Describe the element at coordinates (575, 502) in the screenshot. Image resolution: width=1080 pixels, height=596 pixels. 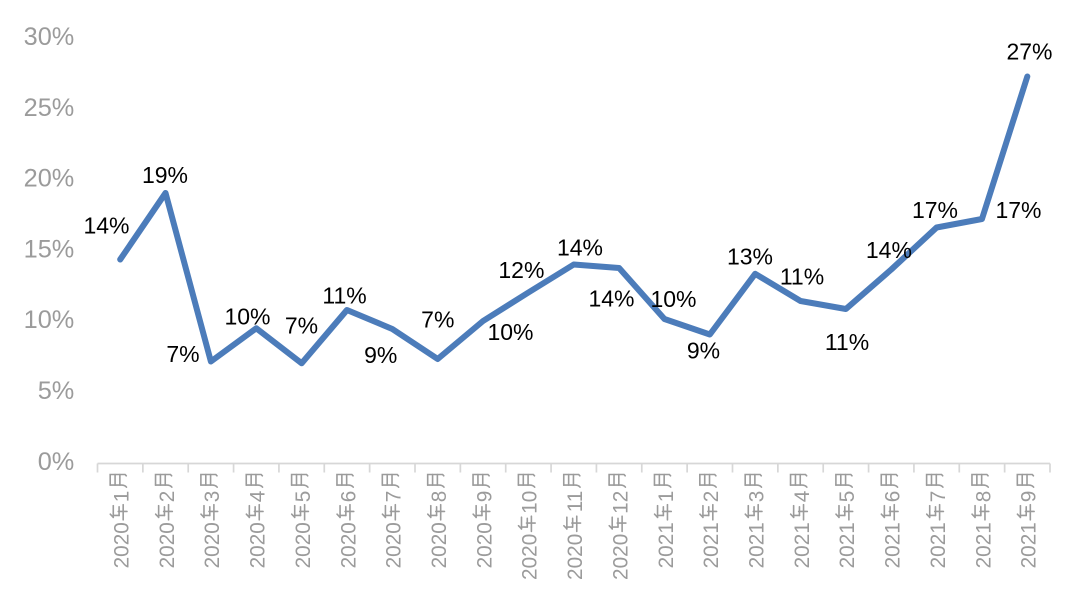
I see `svg-text: 11` at that location.